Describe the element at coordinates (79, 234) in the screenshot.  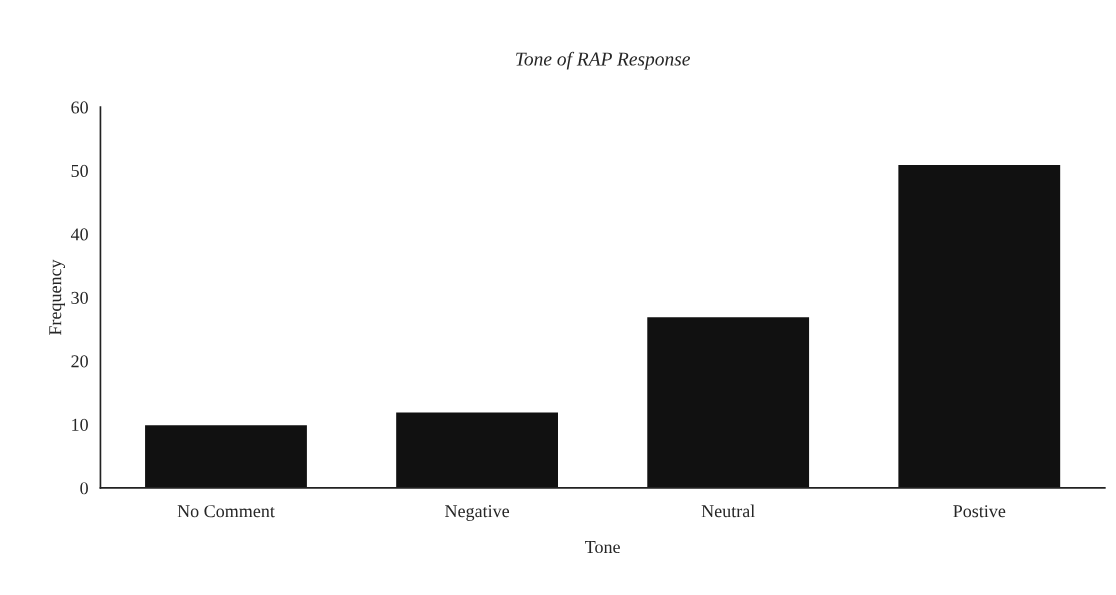
I see `y-tick-label: 40` at that location.